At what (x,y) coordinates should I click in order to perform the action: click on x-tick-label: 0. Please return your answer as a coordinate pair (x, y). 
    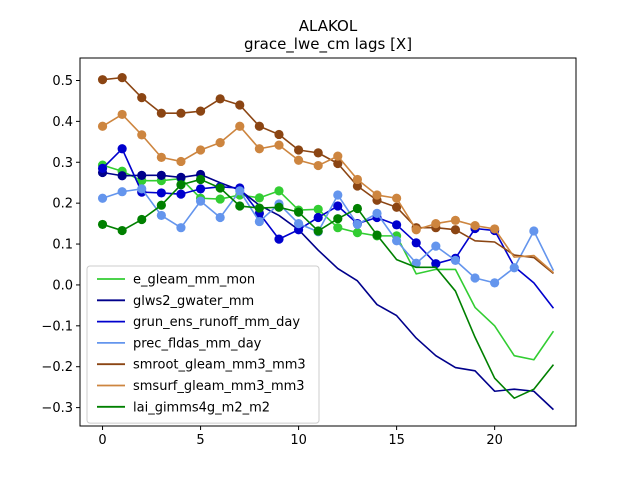
    Looking at the image, I should click on (102, 440).